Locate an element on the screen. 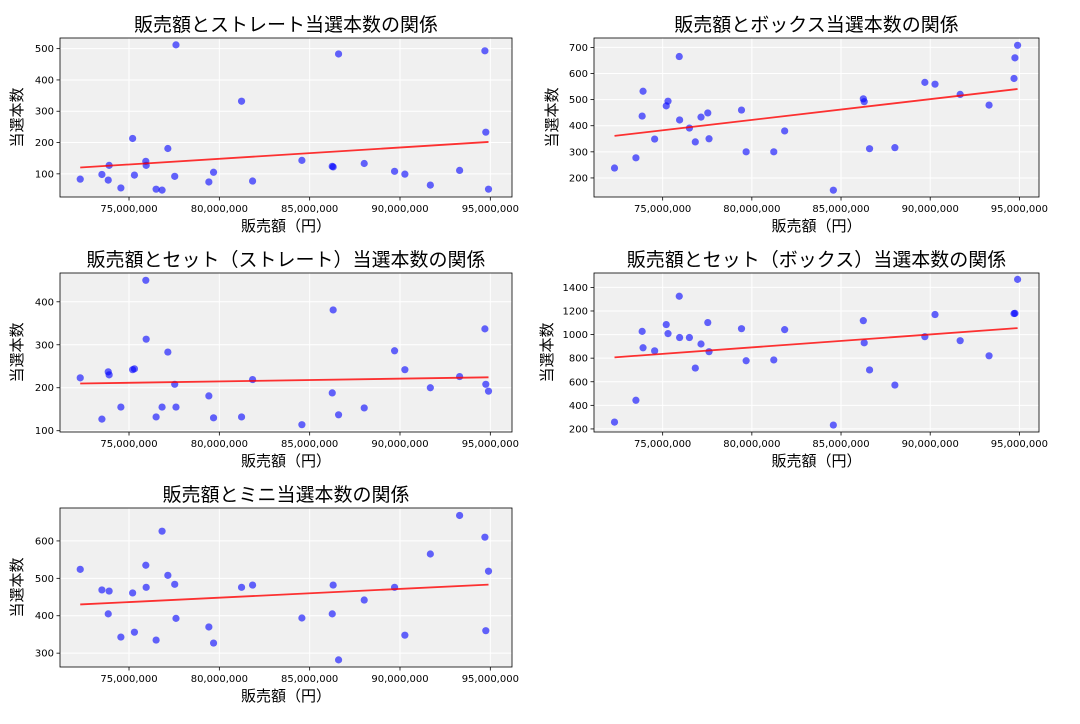  subplot-title: 販売額とセット（ボックス）当選本数の関係 is located at coordinates (816, 260).